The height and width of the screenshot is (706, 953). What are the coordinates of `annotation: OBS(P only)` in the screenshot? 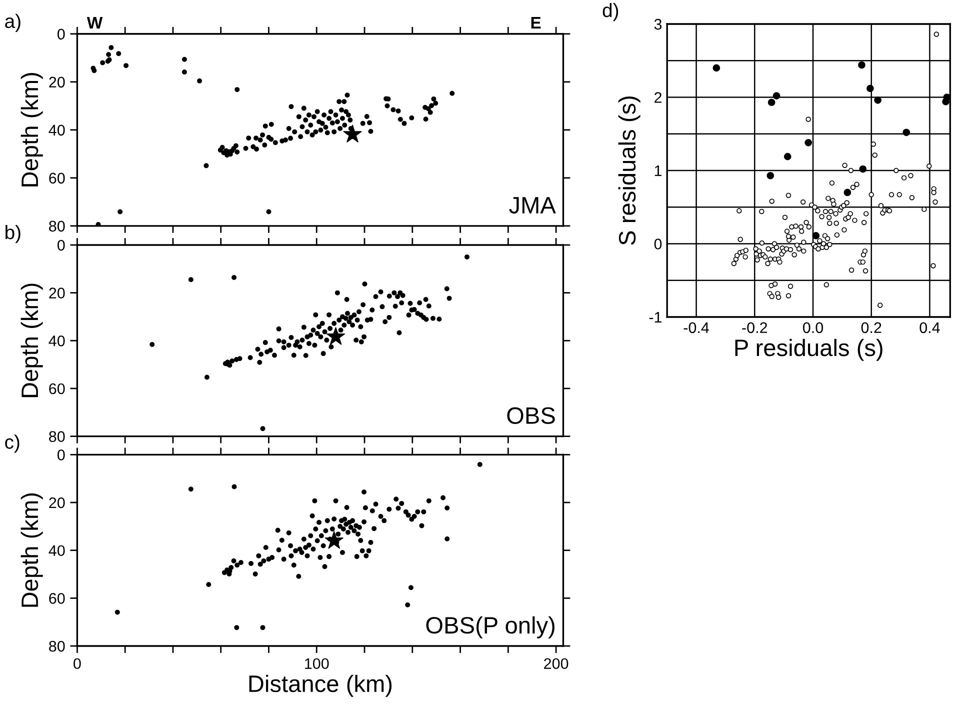 It's located at (490, 627).